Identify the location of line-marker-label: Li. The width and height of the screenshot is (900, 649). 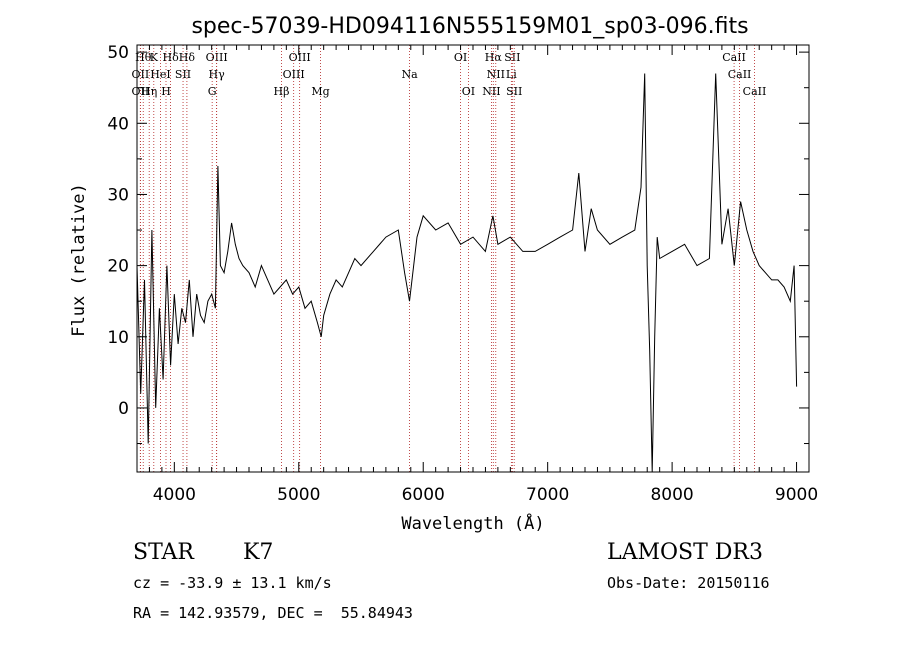
(511, 74).